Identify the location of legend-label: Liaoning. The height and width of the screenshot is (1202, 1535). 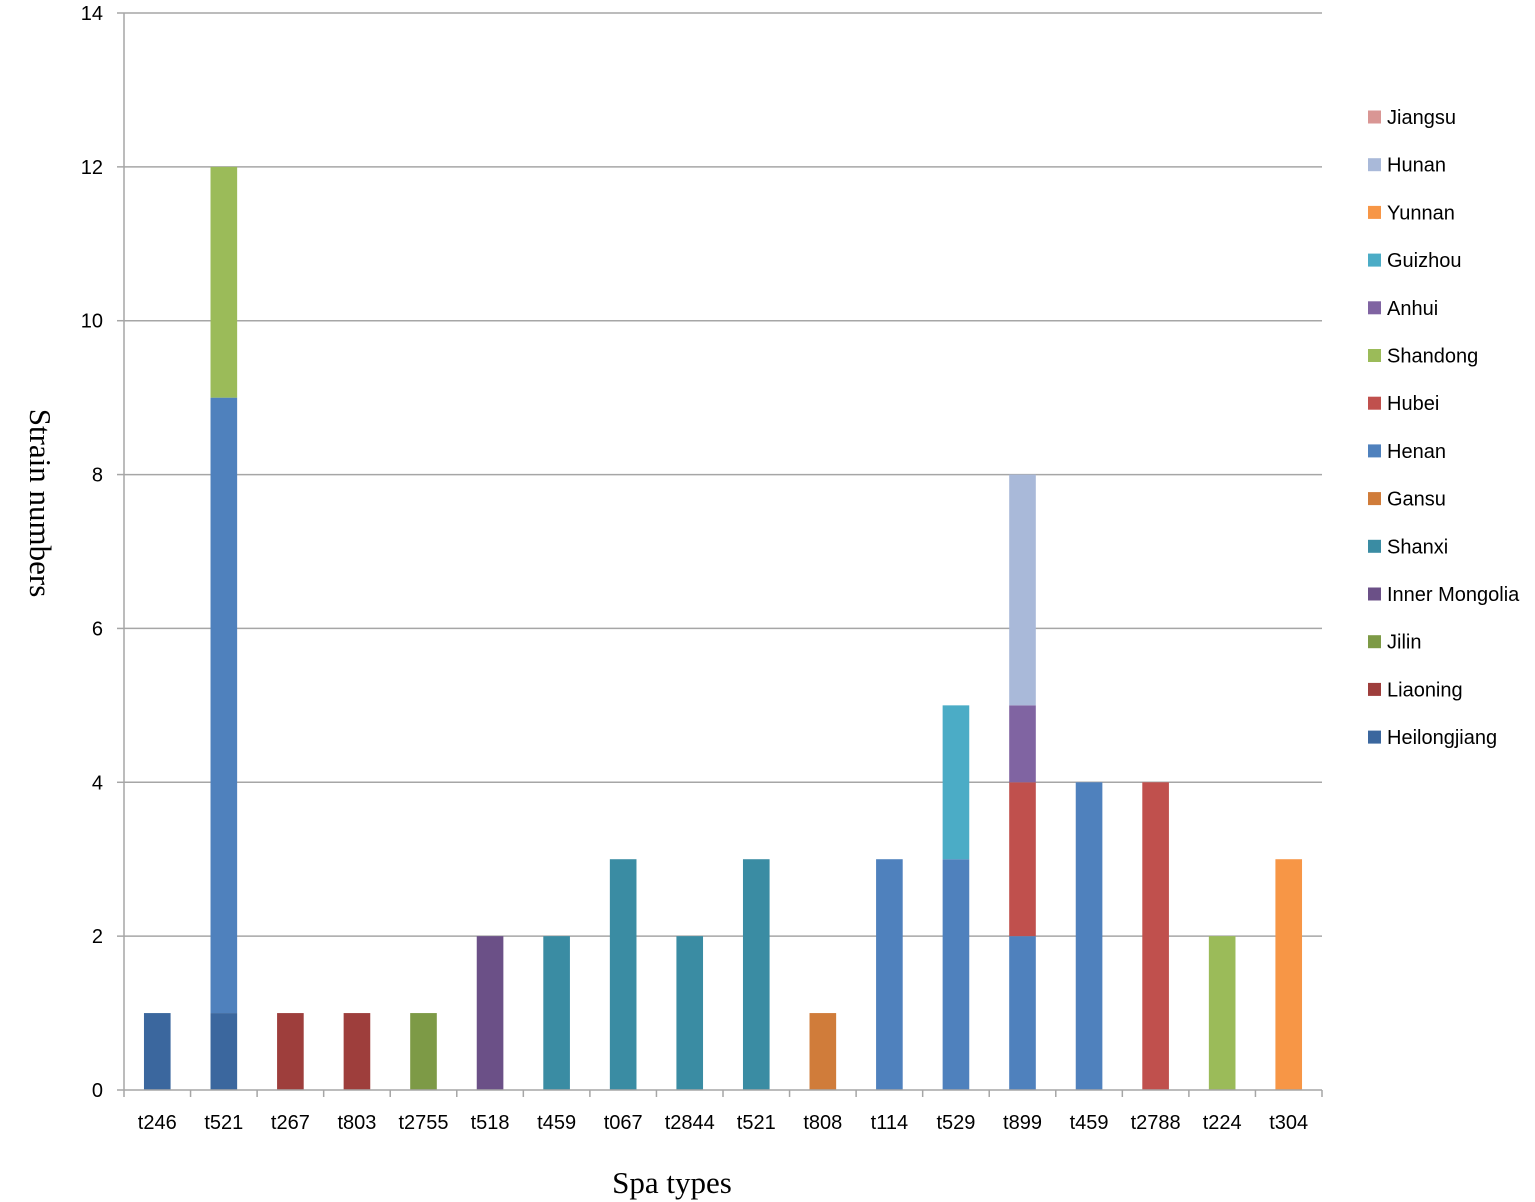
(1425, 690).